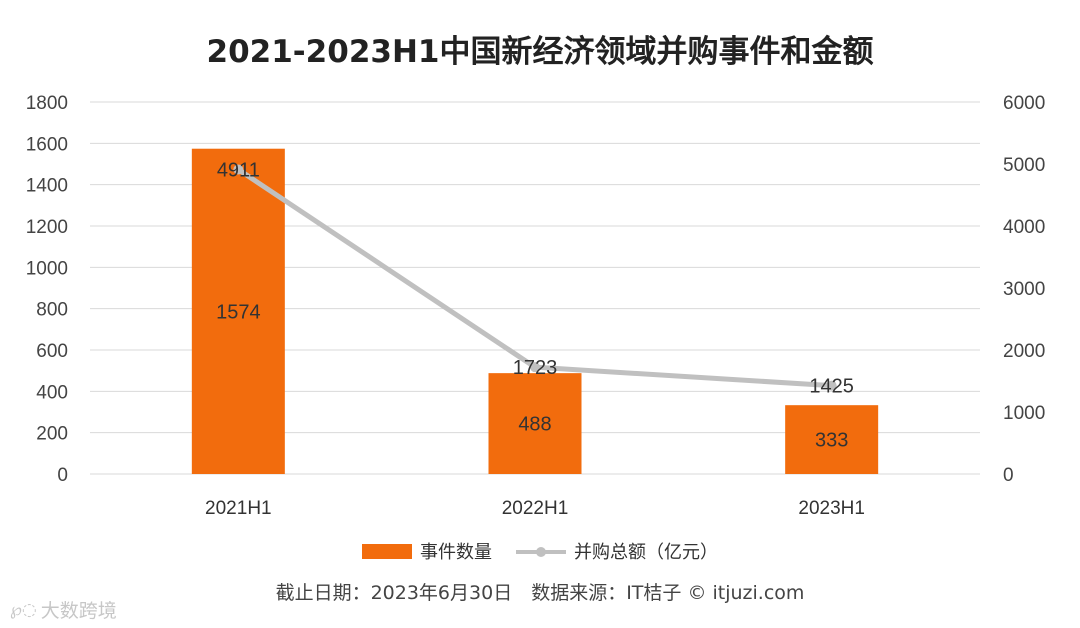 The width and height of the screenshot is (1080, 628). Describe the element at coordinates (456, 552) in the screenshot. I see `legend-label-bar: 事件数量` at that location.